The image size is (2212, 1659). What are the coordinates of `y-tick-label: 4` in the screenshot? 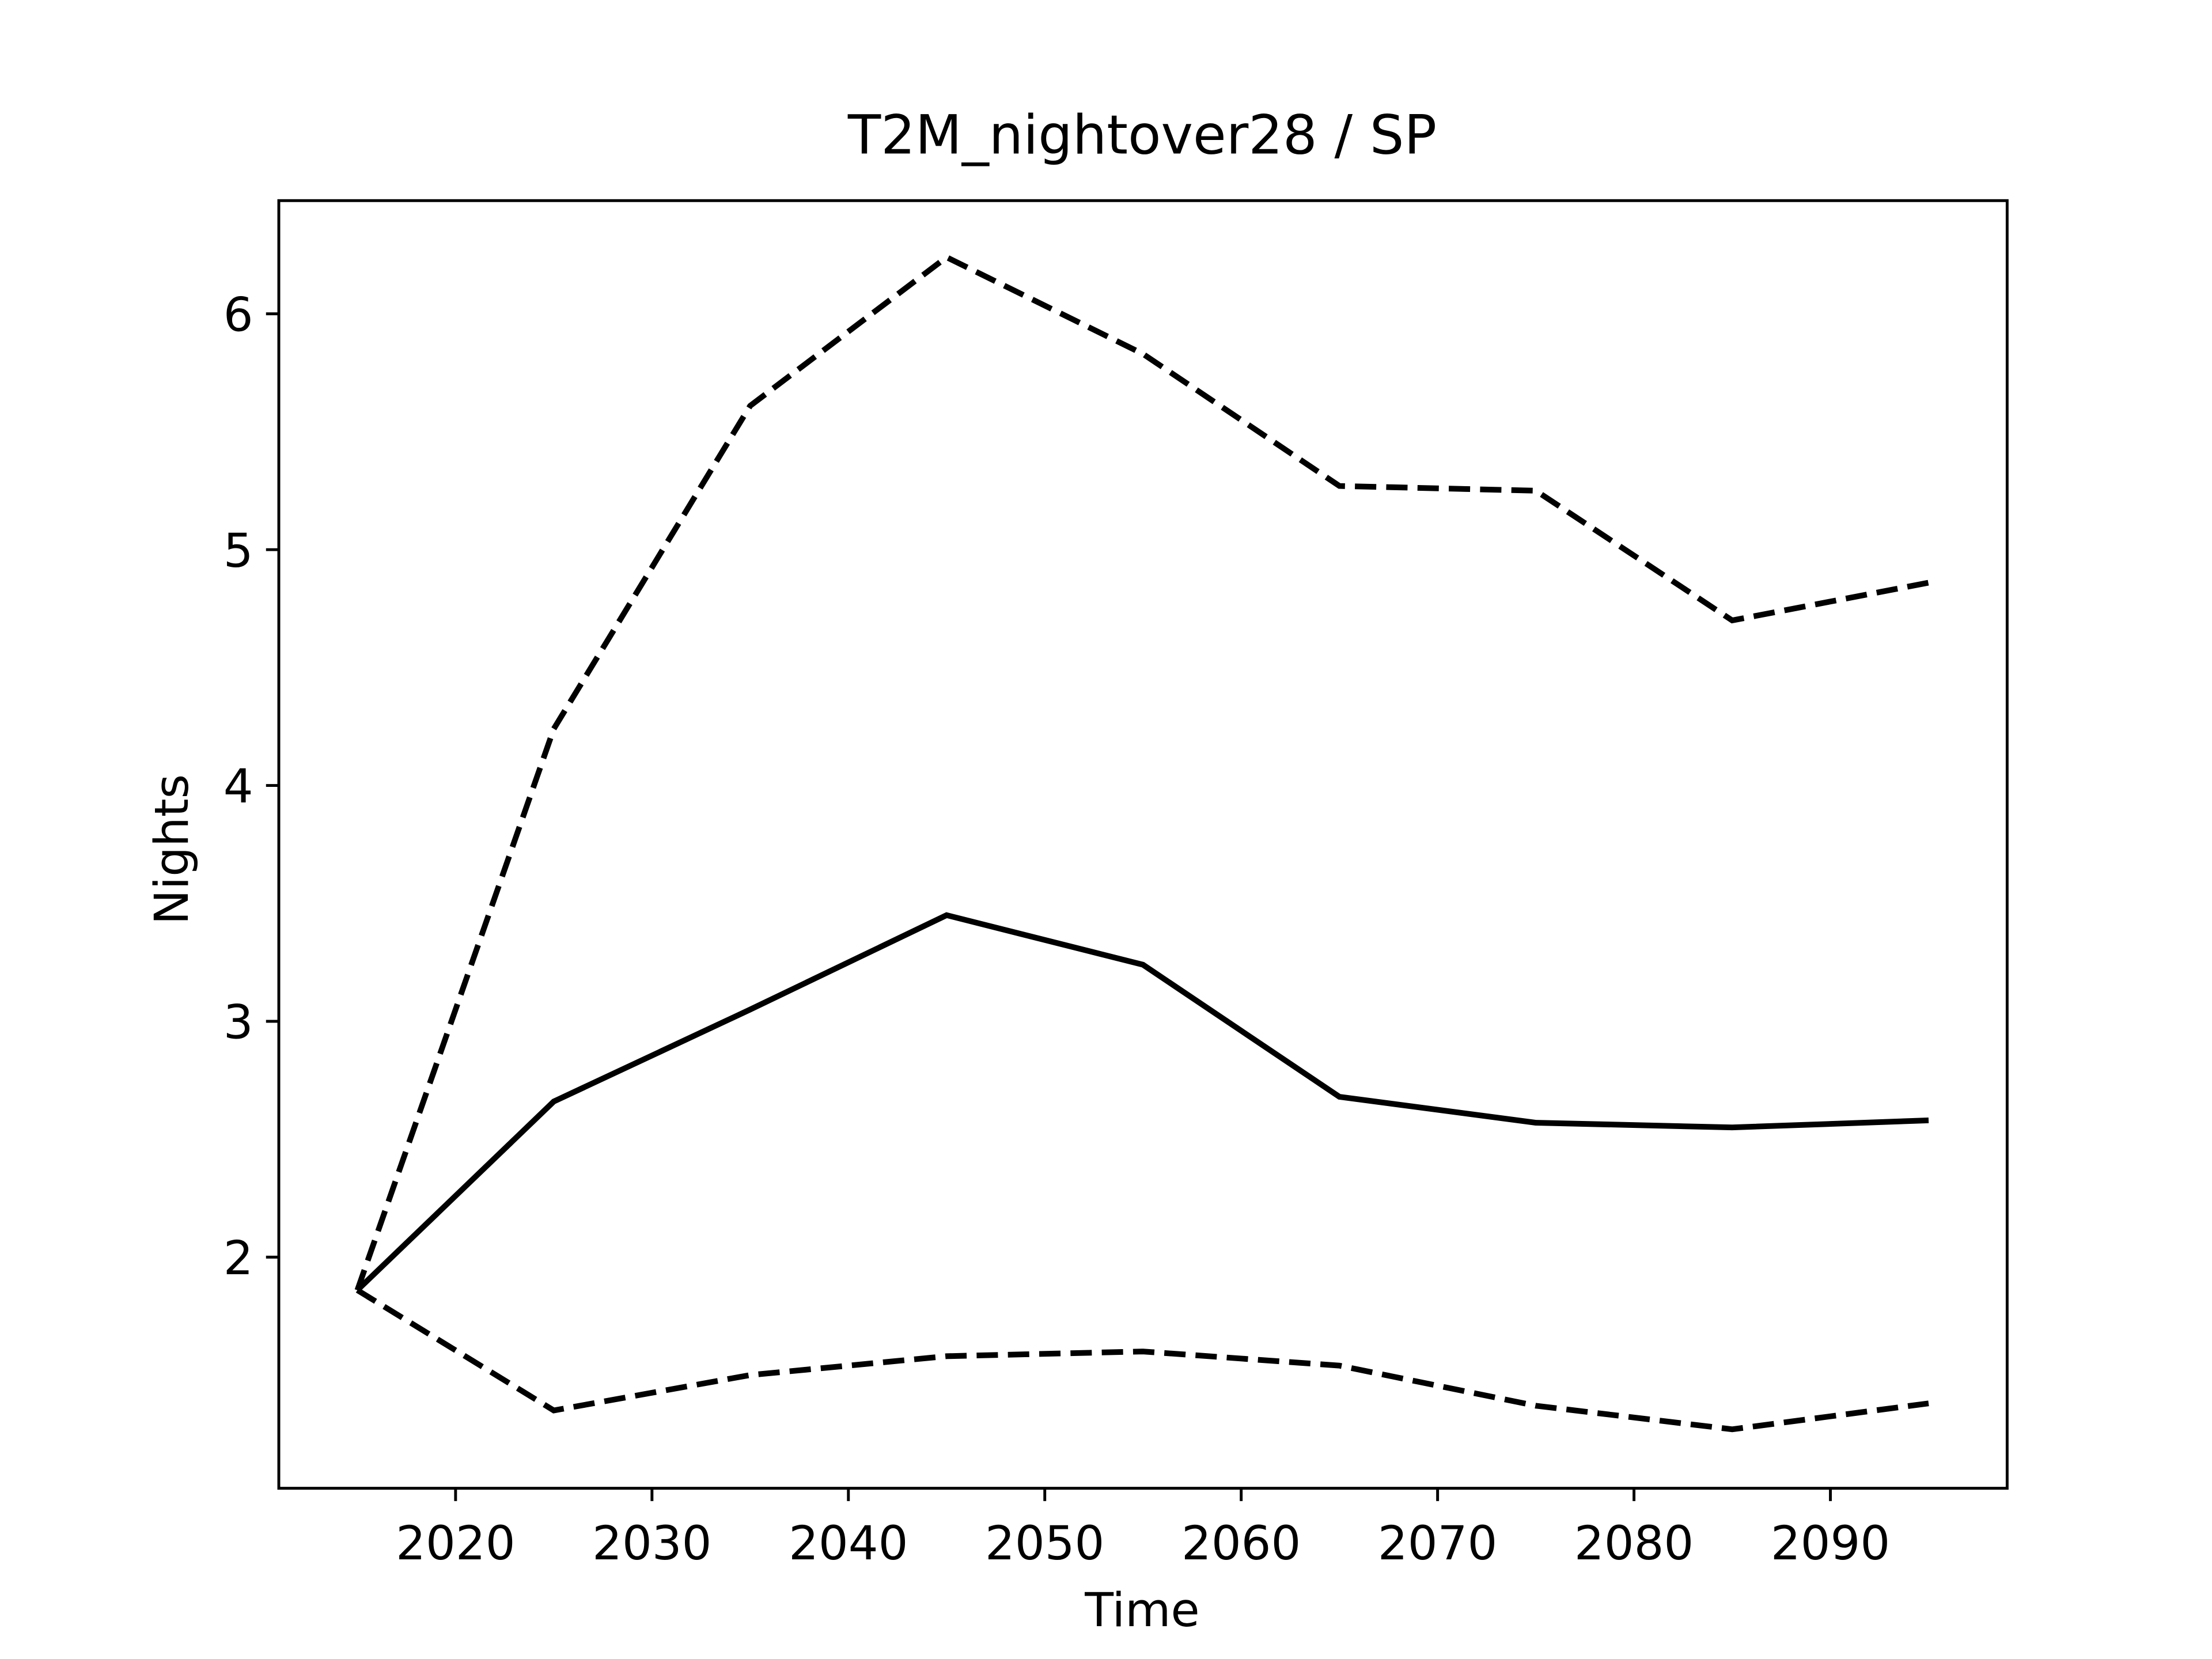 It's located at (238, 786).